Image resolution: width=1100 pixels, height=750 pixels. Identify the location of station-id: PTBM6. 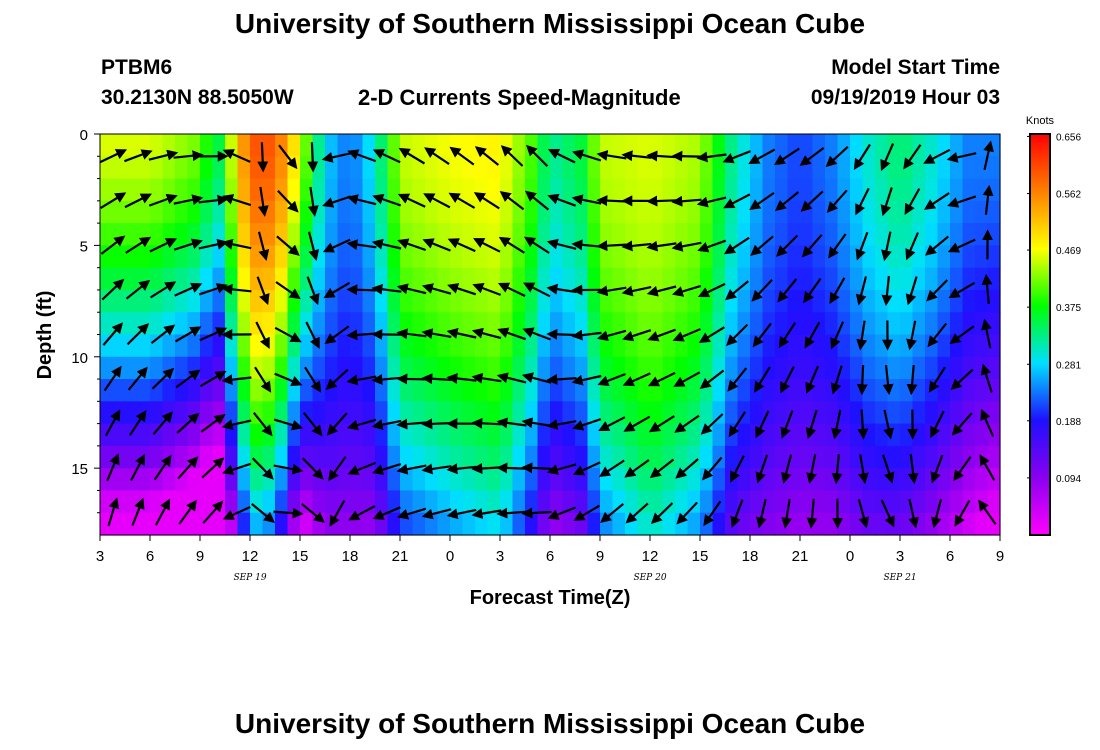
(137, 67).